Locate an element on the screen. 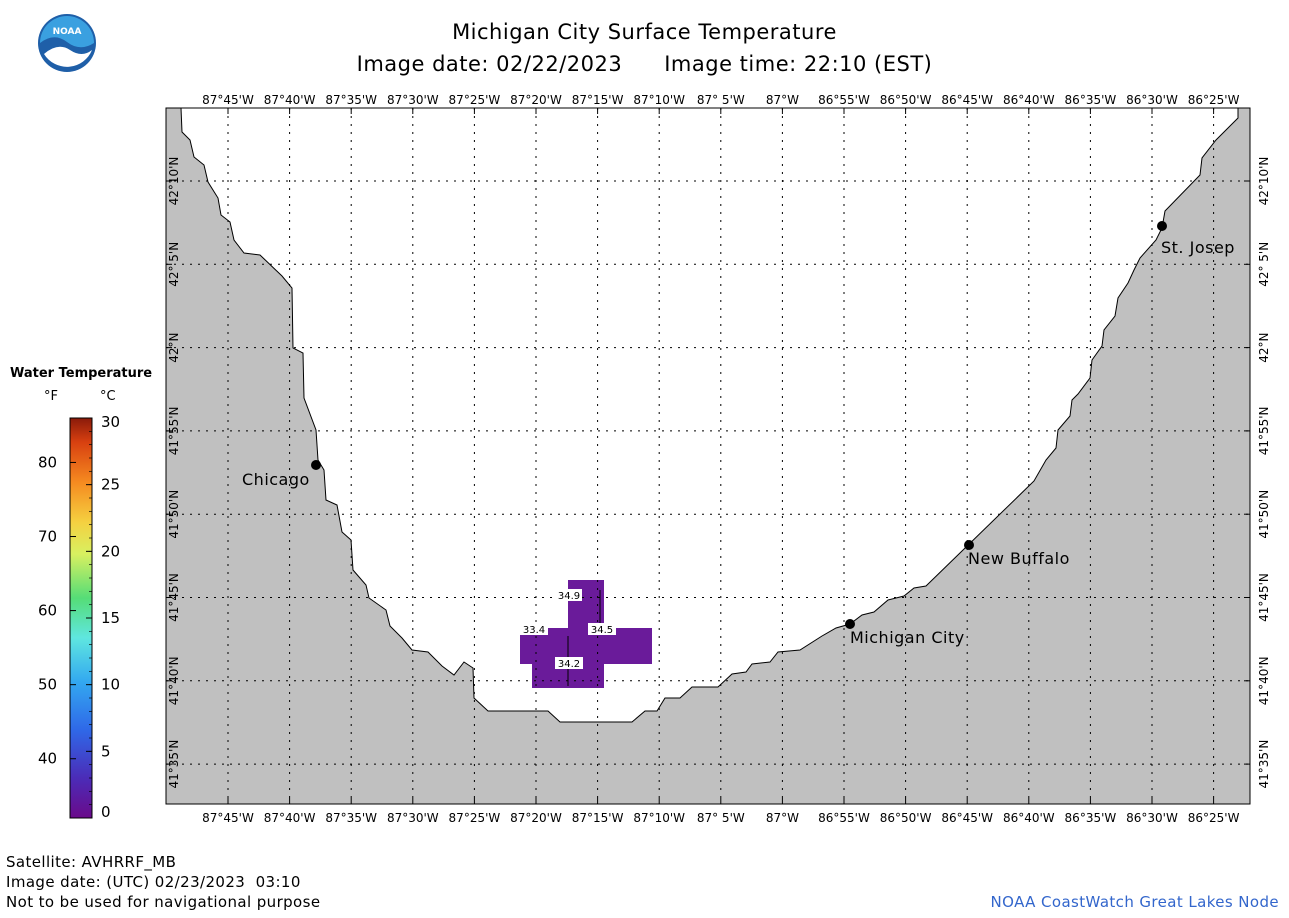 This screenshot has height=918, width=1289. colorbar-f-label: 40 is located at coordinates (47, 759).